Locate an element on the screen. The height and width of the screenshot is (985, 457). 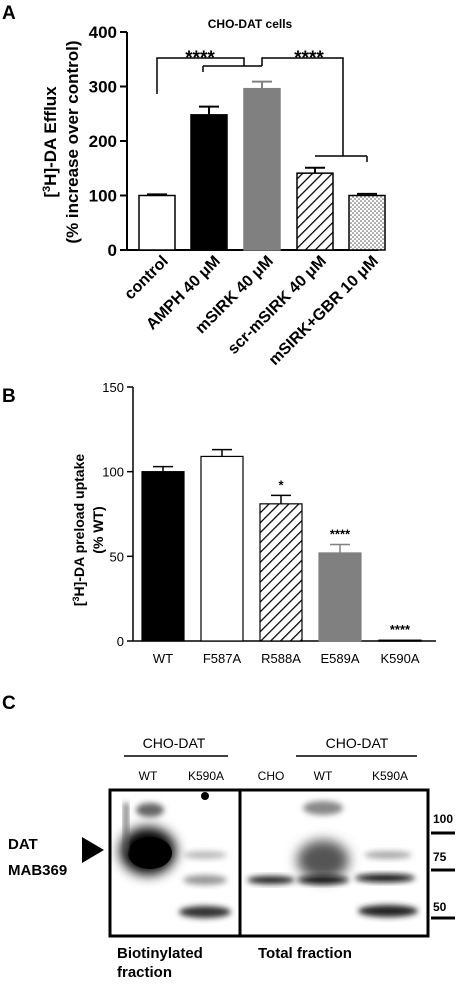
lane-label-wt-right: WT is located at coordinates (323, 776).